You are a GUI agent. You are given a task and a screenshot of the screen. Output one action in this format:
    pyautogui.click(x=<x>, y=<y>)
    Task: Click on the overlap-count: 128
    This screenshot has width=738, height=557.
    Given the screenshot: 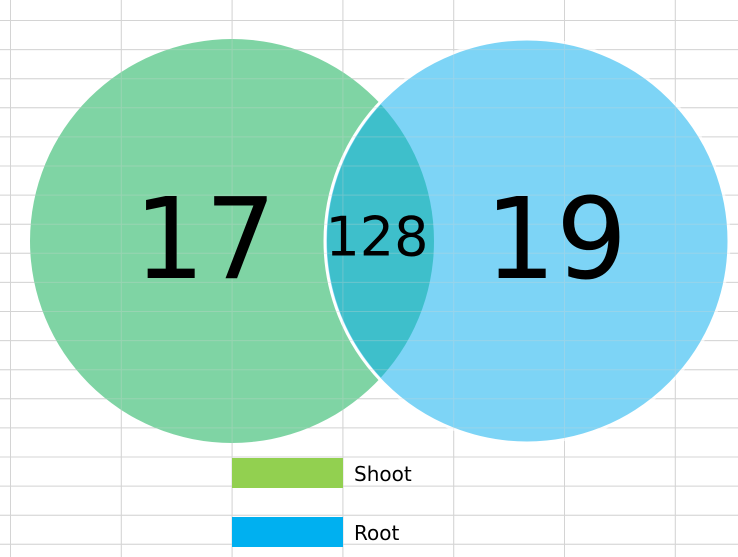 What is the action you would take?
    pyautogui.click(x=376, y=237)
    